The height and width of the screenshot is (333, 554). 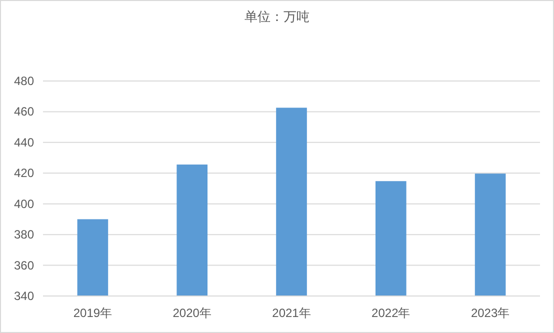 What do you see at coordinates (24, 203) in the screenshot?
I see `y-tick-label: 400` at bounding box center [24, 203].